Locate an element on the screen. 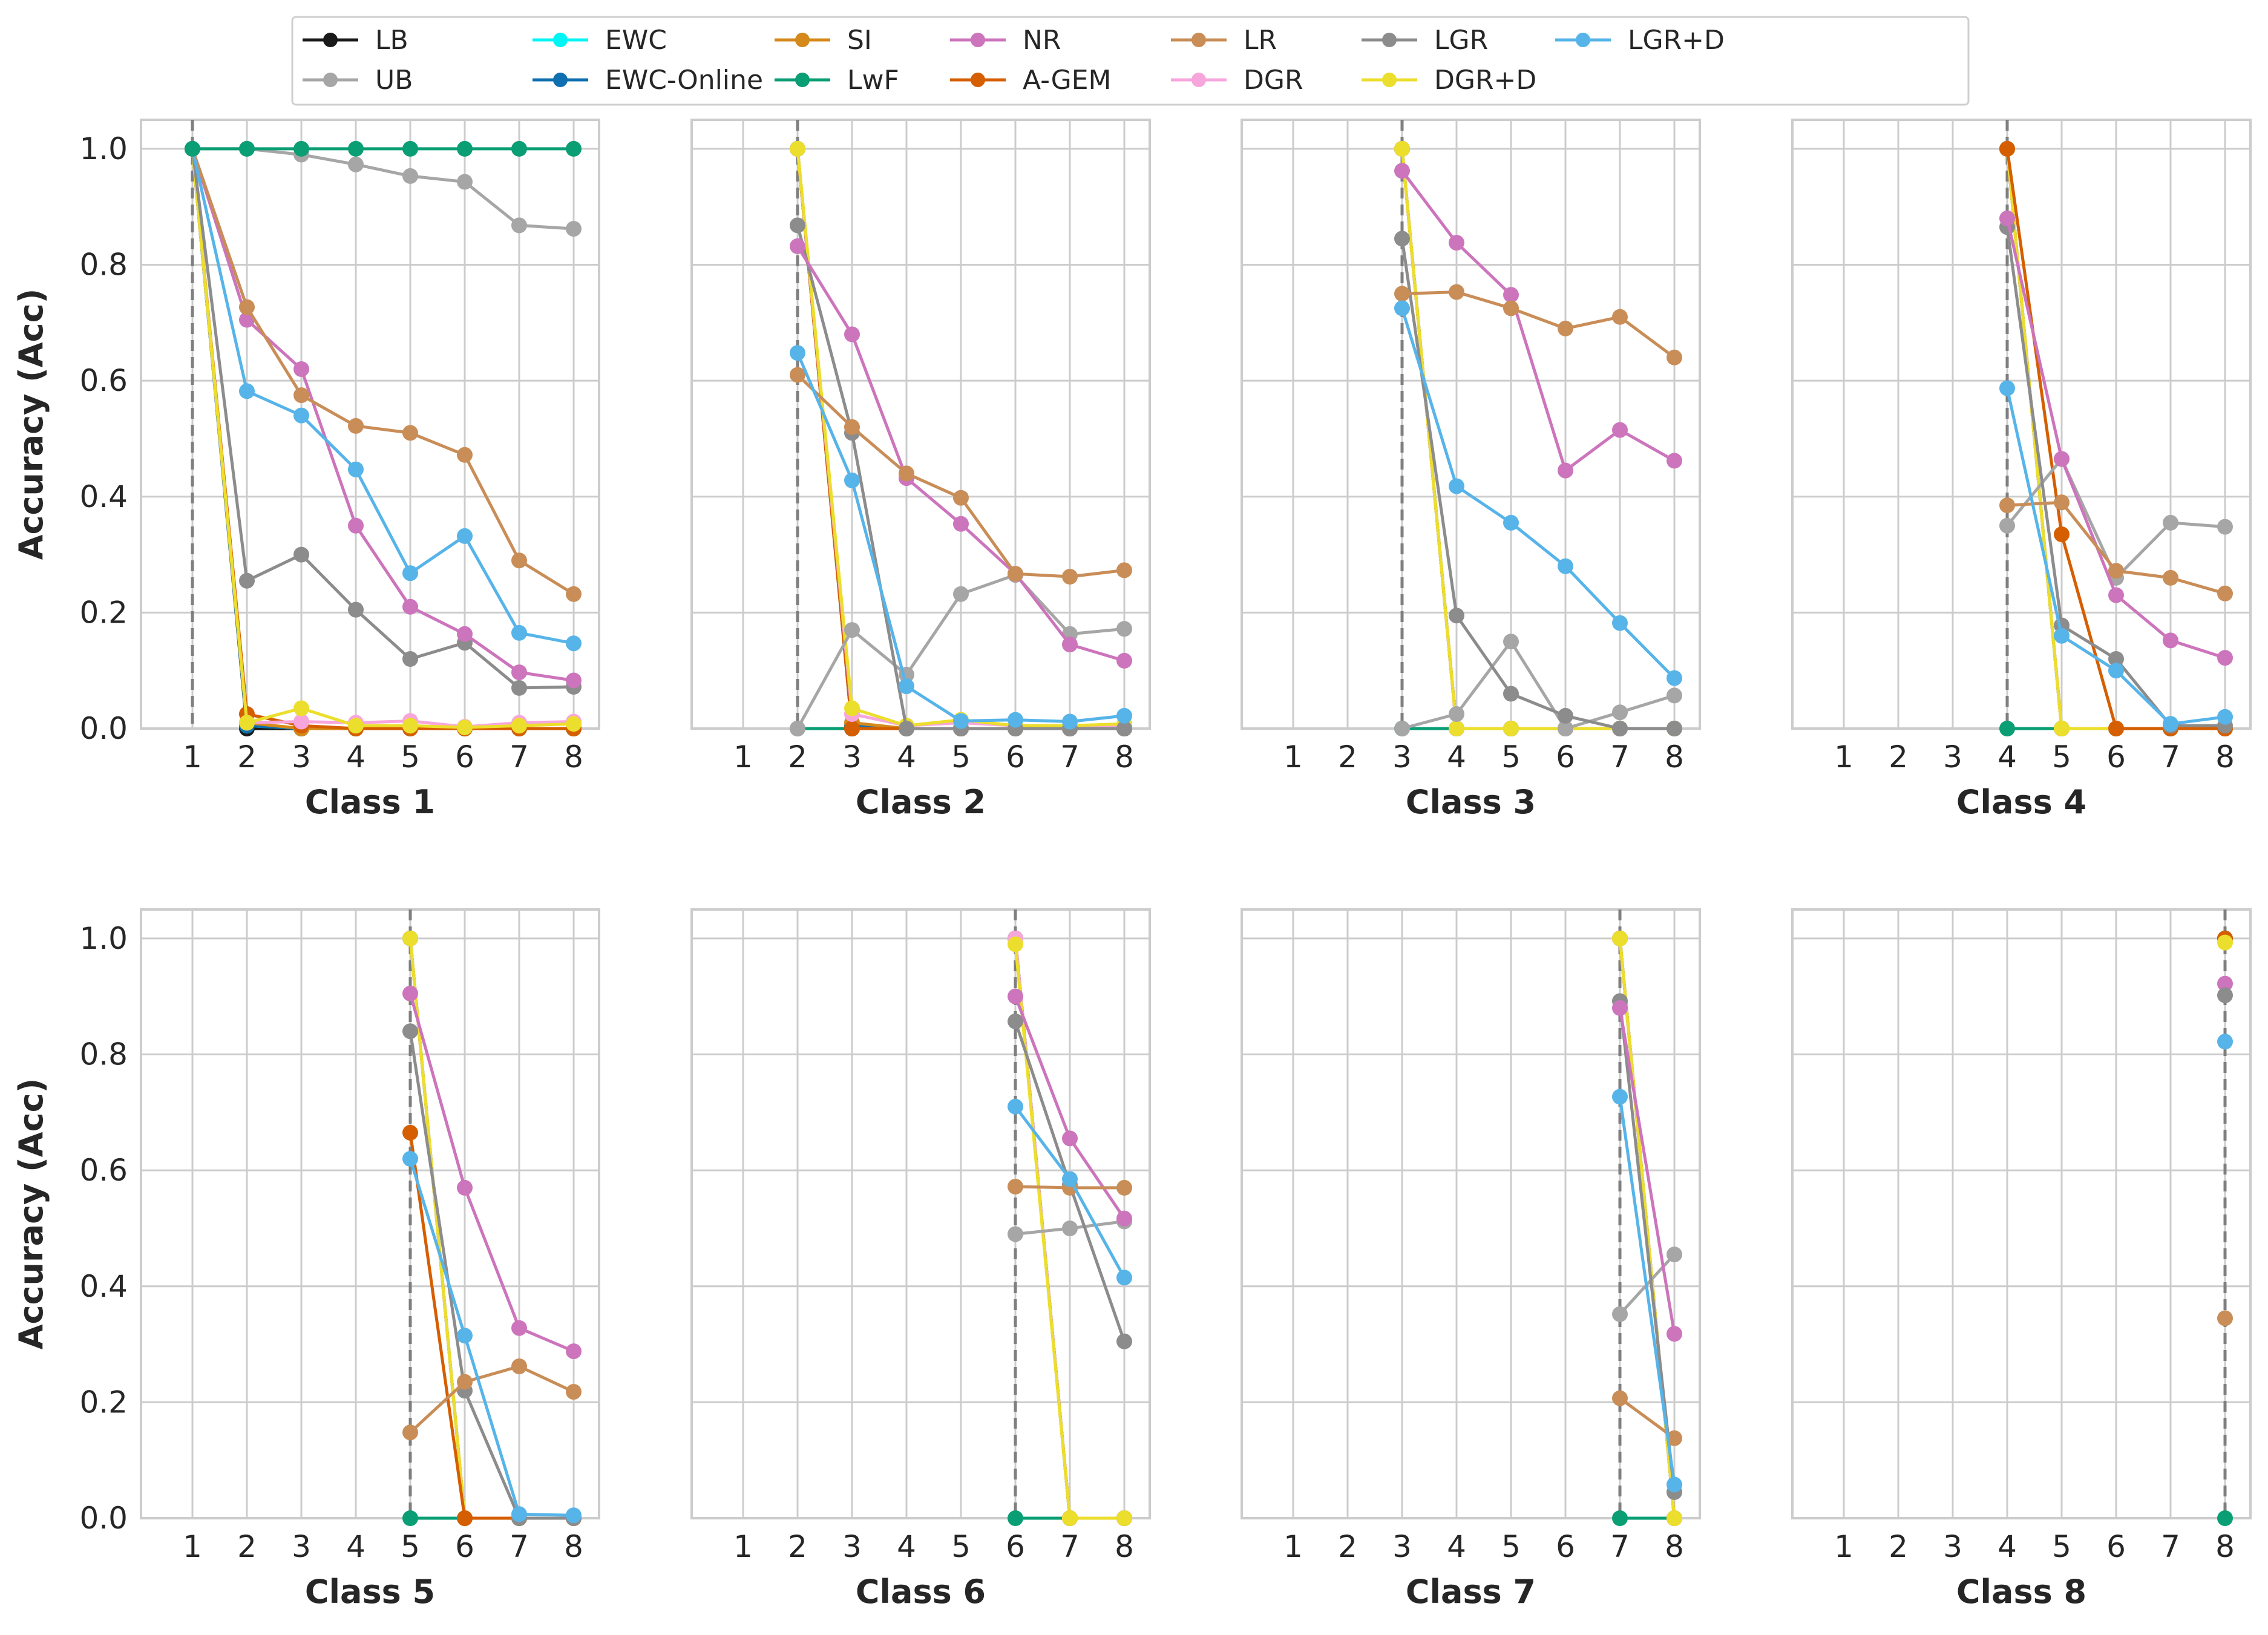 This screenshot has width=2268, height=1635. x-tick-label: 1 is located at coordinates (193, 1546).